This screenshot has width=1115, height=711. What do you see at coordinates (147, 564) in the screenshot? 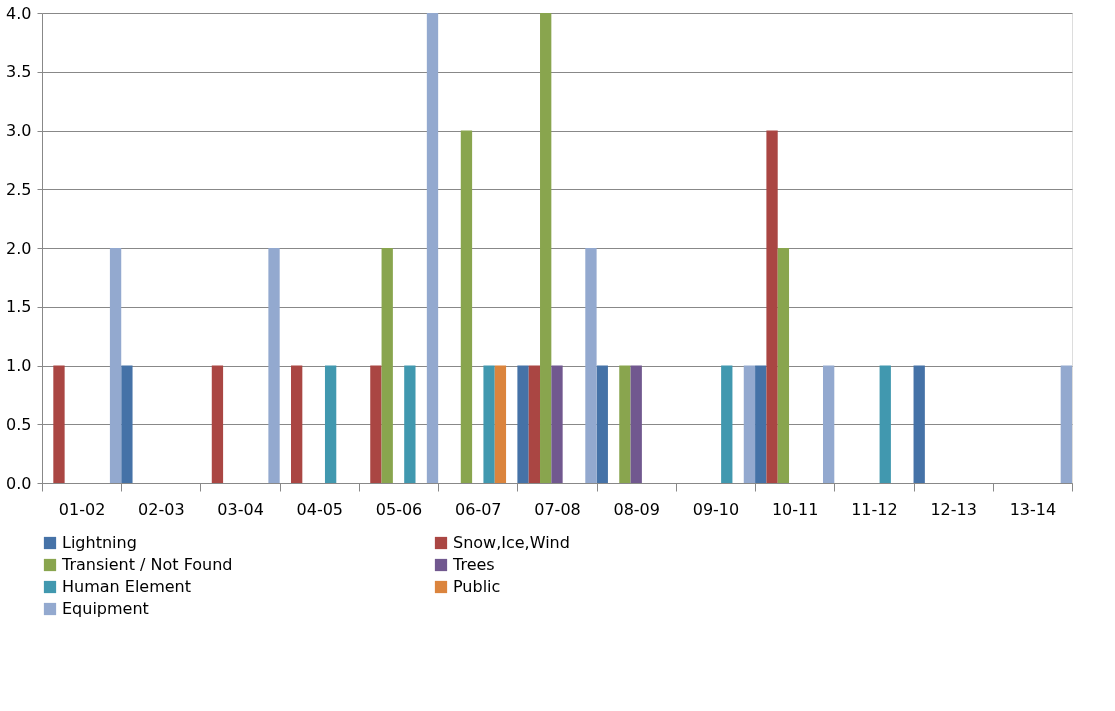
I see `legend-label: Transient / Not Found` at bounding box center [147, 564].